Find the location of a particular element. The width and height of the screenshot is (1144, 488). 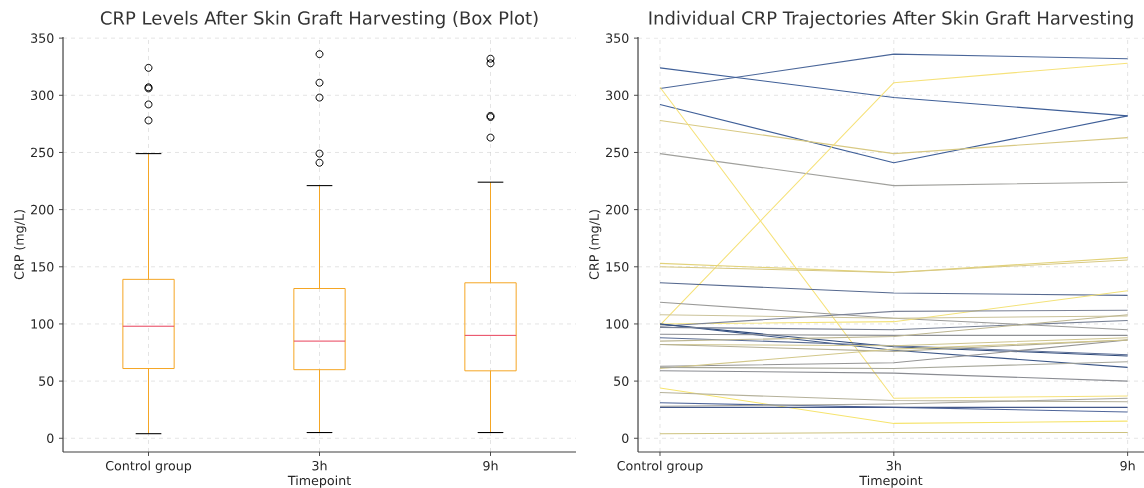

chart-title: Individual CRP Trajectories After Skin Graft Harvesting is located at coordinates (891, 19).